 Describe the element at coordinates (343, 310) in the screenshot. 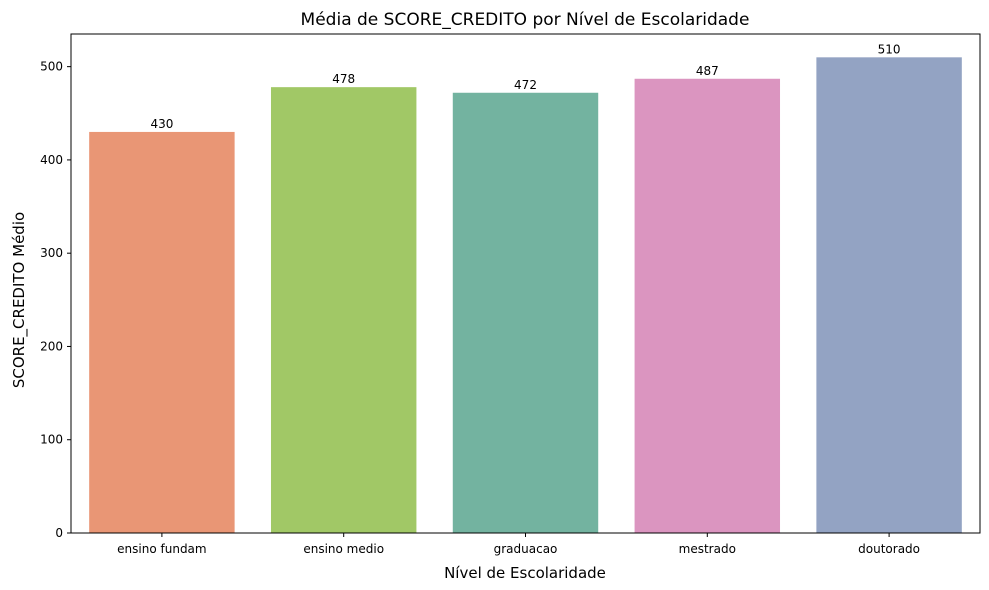

I see `bar-ensino-medio` at that location.